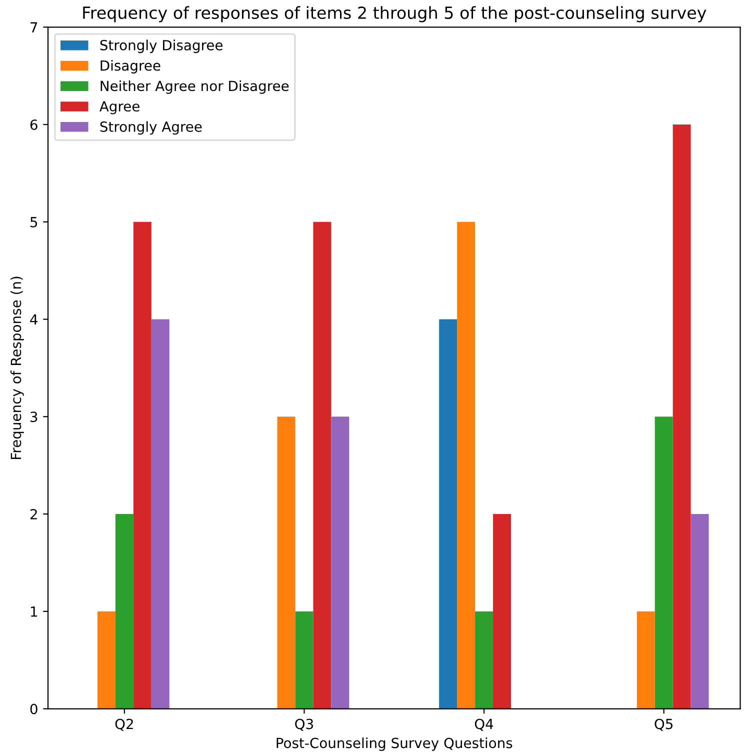  I want to click on y-tick-label: 7, so click(34, 27).